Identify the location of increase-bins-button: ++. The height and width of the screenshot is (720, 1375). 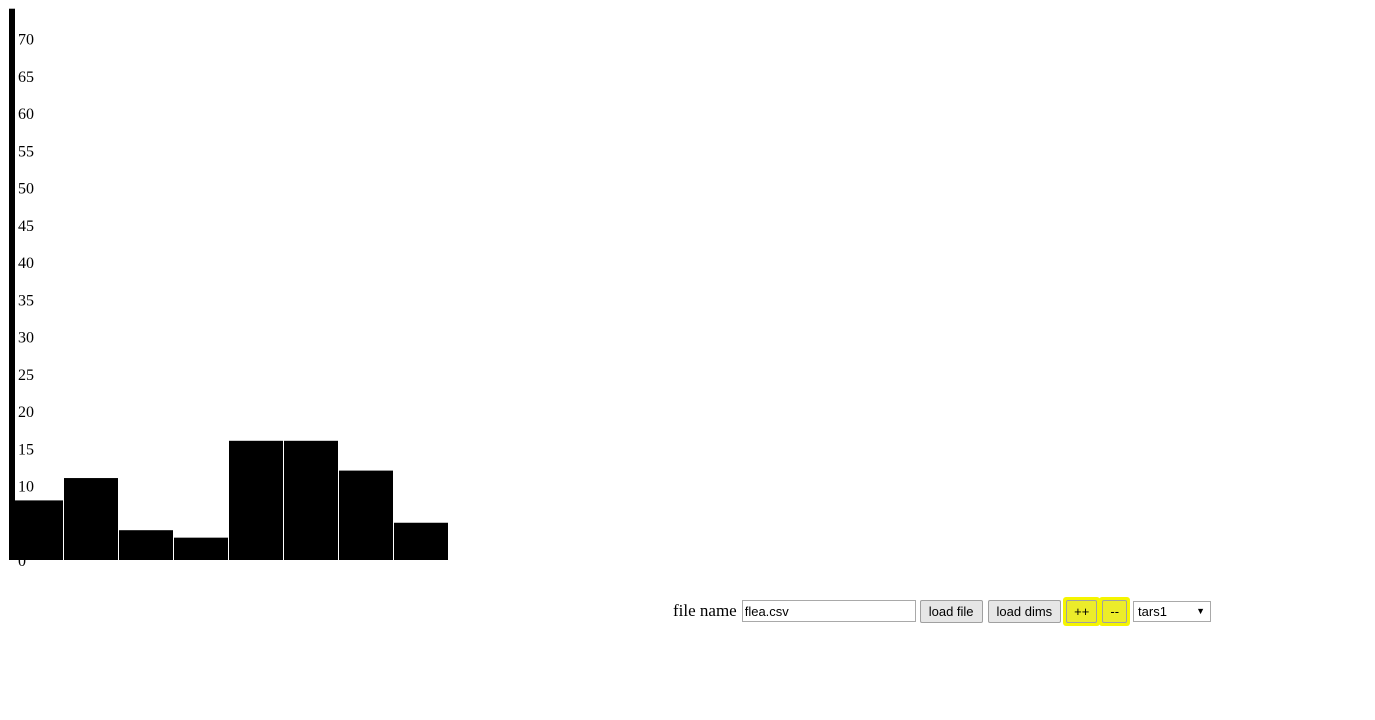
(1082, 611).